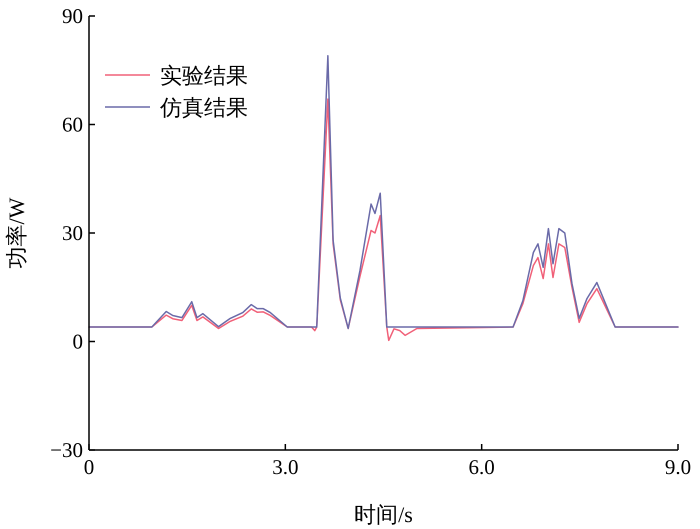  I want to click on x-axis-title: 时间/s, so click(383, 514).